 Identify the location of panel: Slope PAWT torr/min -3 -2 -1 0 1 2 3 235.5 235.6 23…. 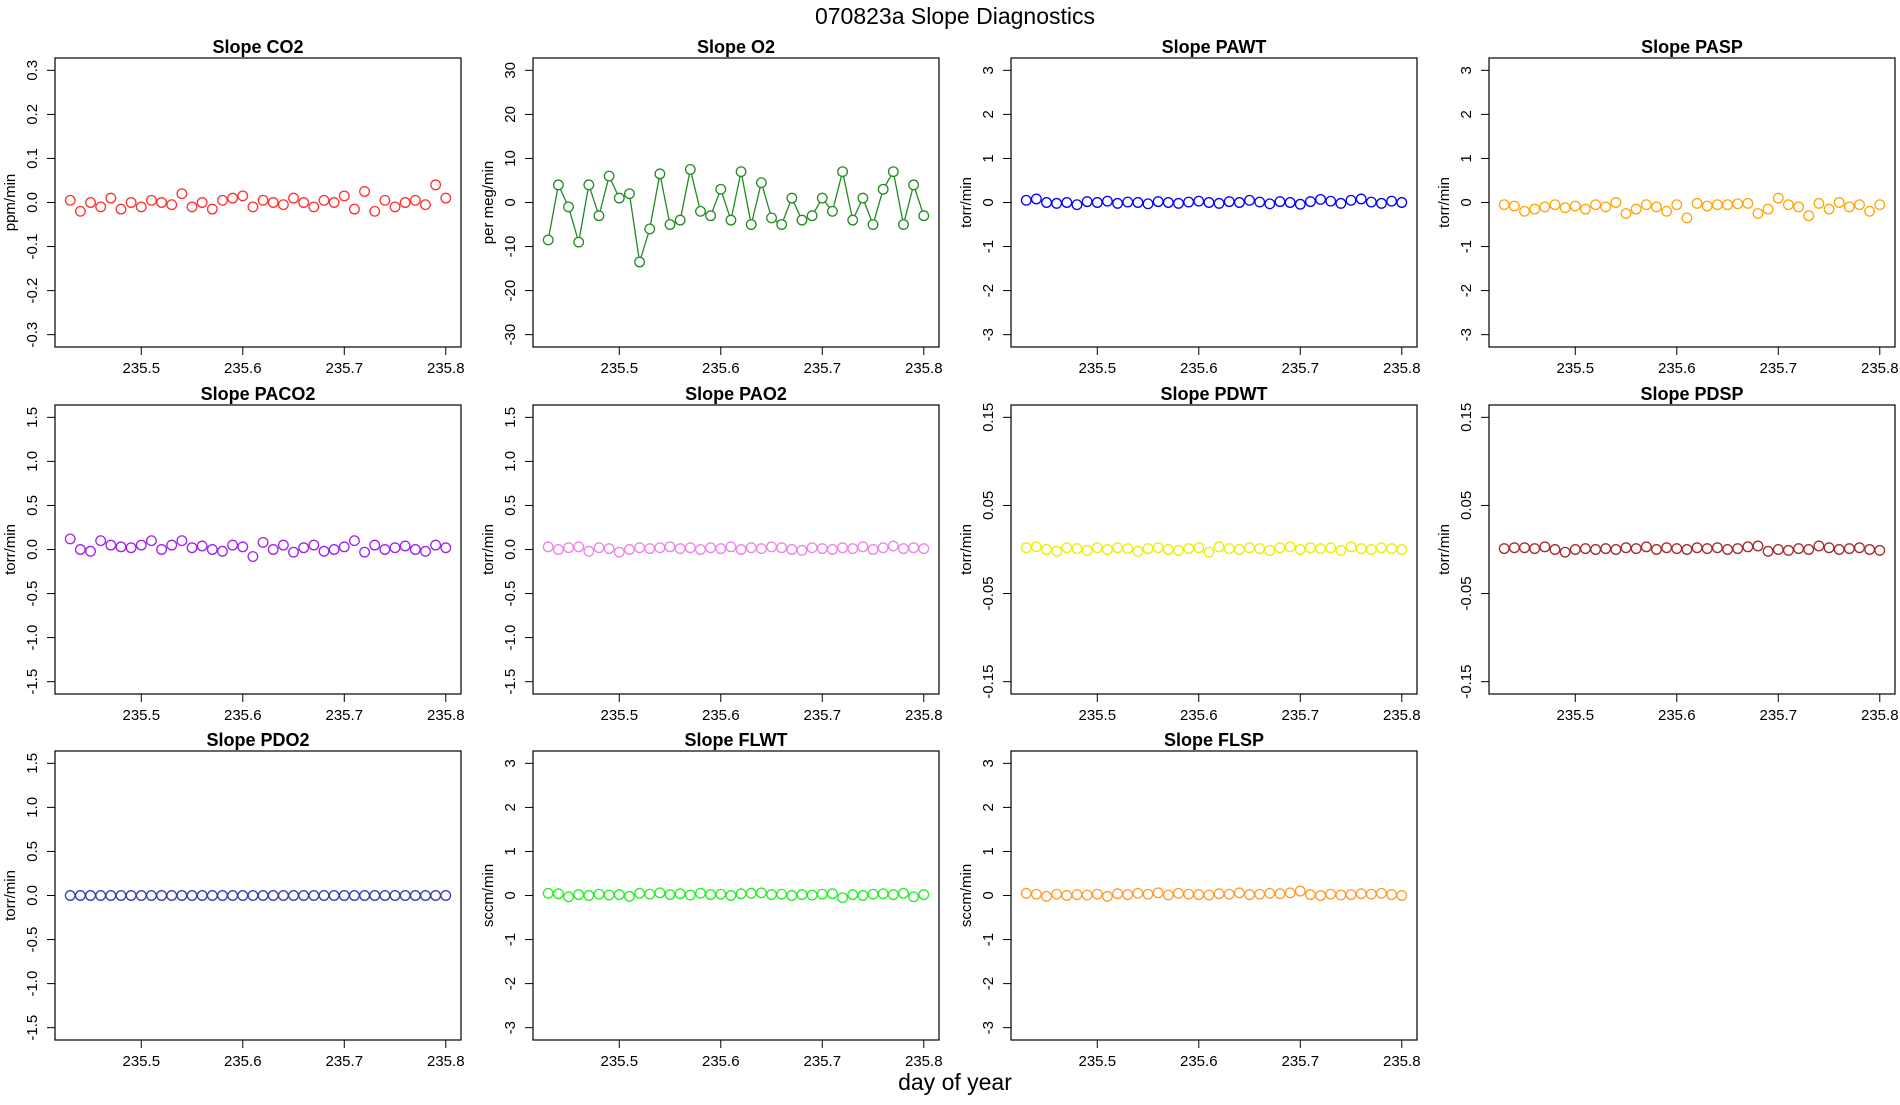
(1189, 207).